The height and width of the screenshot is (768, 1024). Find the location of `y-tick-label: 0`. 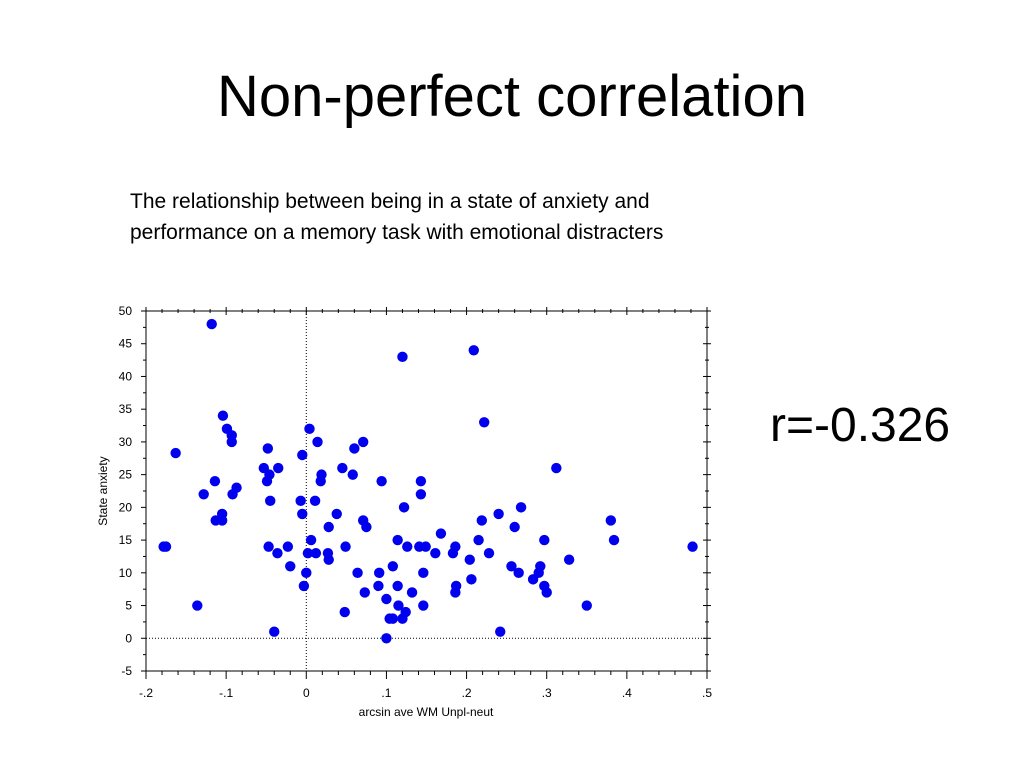

y-tick-label: 0 is located at coordinates (128, 638).